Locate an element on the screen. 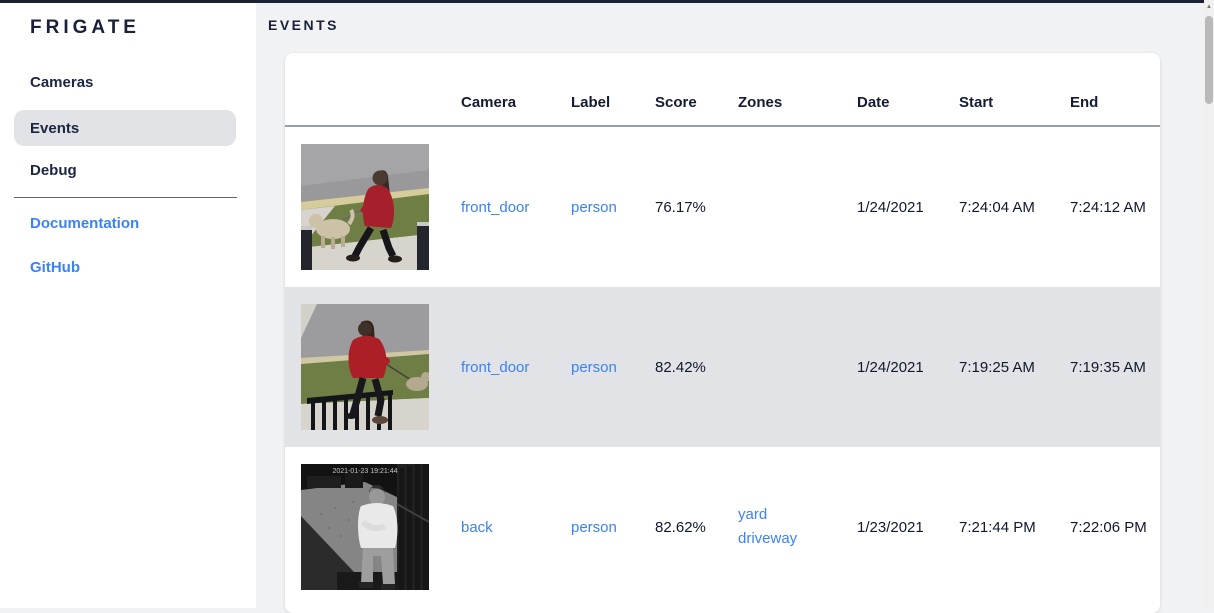 This screenshot has width=1214, height=613. event-thumbnail-cell: 2021-01-23 19:21:44 is located at coordinates (373, 527).